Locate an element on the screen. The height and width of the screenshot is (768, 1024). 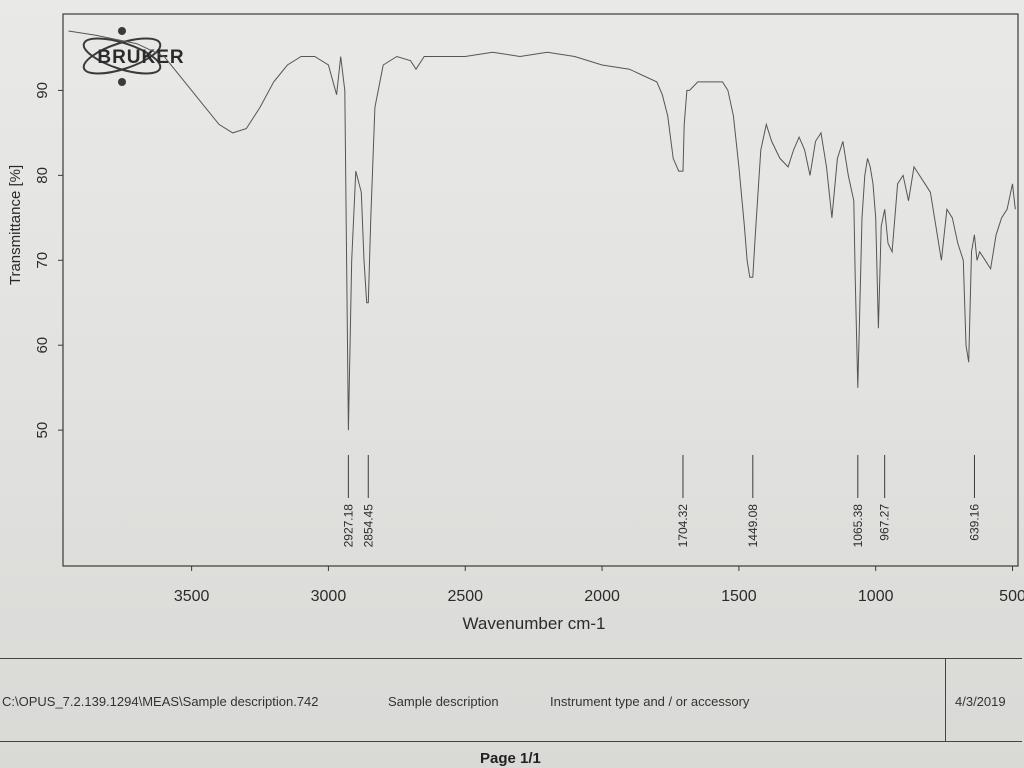
instrument-type: Instrument type and / or accessory is located at coordinates (650, 701).